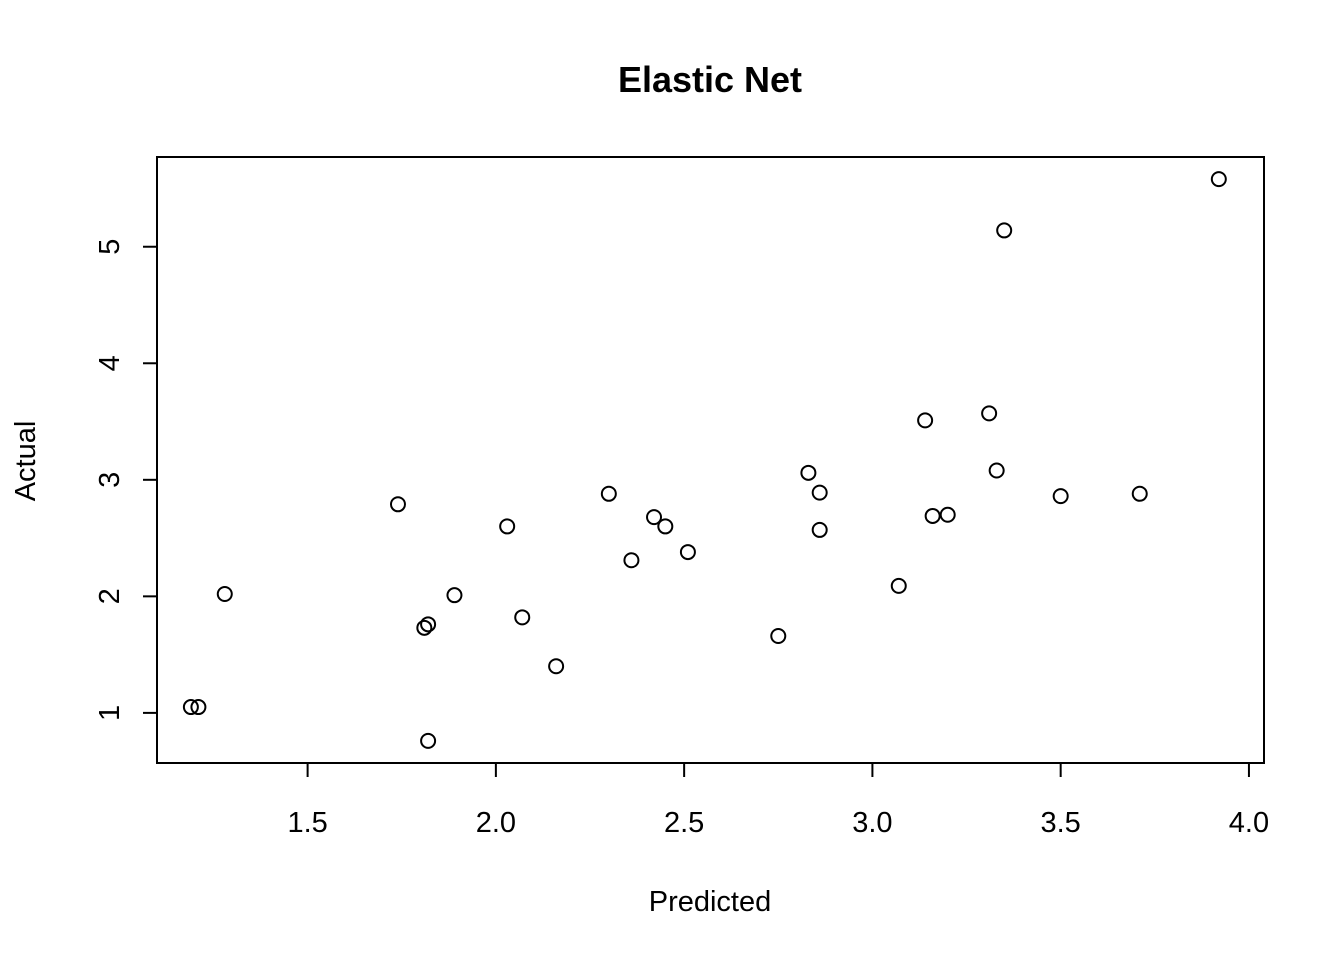 Image resolution: width=1344 pixels, height=960 pixels. Describe the element at coordinates (307, 823) in the screenshot. I see `x-tick-label: 1.5` at that location.